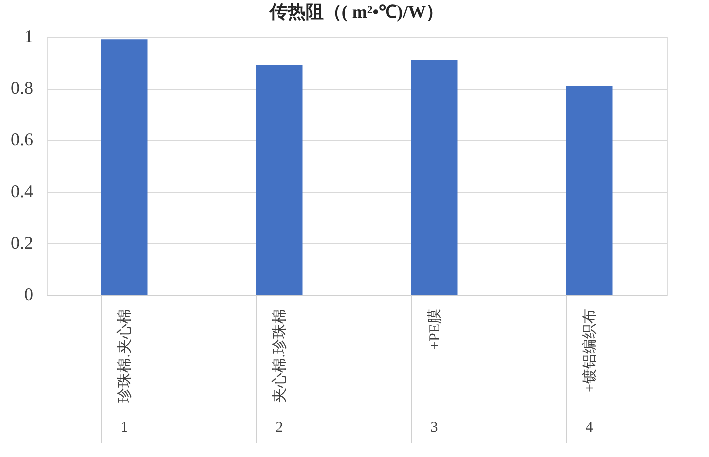 The width and height of the screenshot is (709, 457). Describe the element at coordinates (22, 140) in the screenshot. I see `y-tick-label: 0.6` at that location.